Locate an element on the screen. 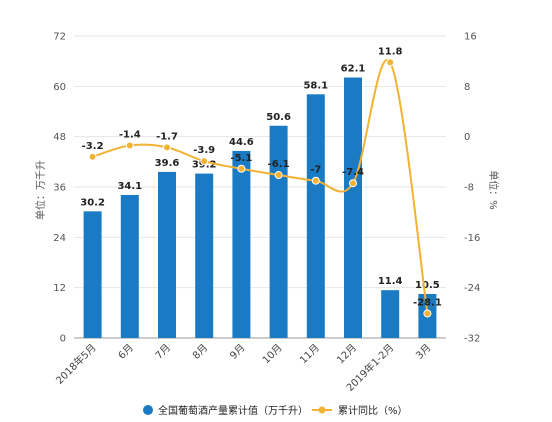 This screenshot has width=552, height=422. left-tick-label: 24 is located at coordinates (59, 238).